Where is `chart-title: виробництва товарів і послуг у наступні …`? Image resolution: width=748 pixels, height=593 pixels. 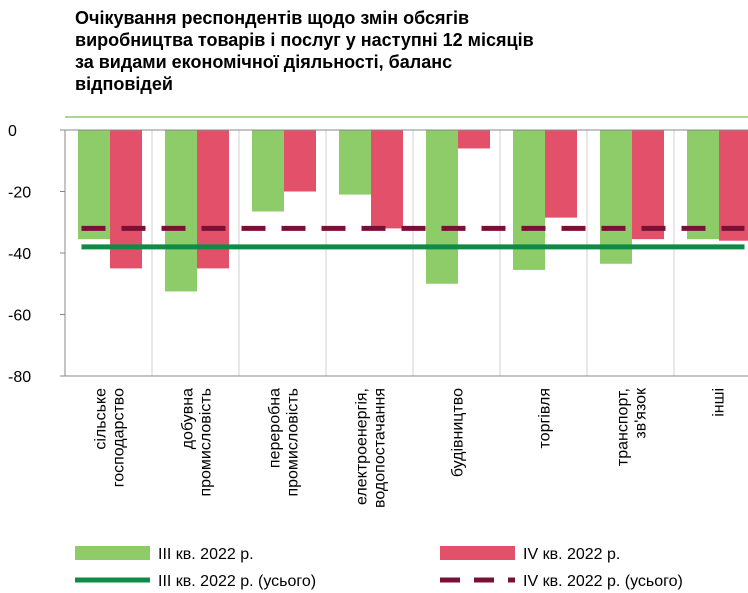 chart-title: виробництва товарів і послуг у наступні … is located at coordinates (304, 40).